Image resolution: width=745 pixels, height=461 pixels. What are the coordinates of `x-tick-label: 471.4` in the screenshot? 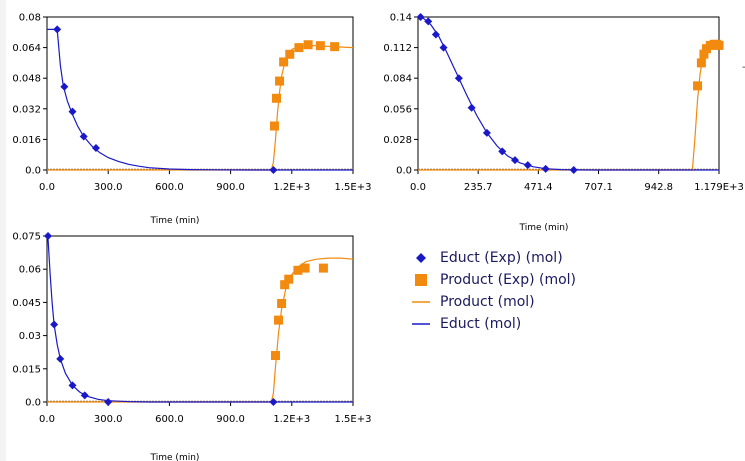 It's located at (538, 187).